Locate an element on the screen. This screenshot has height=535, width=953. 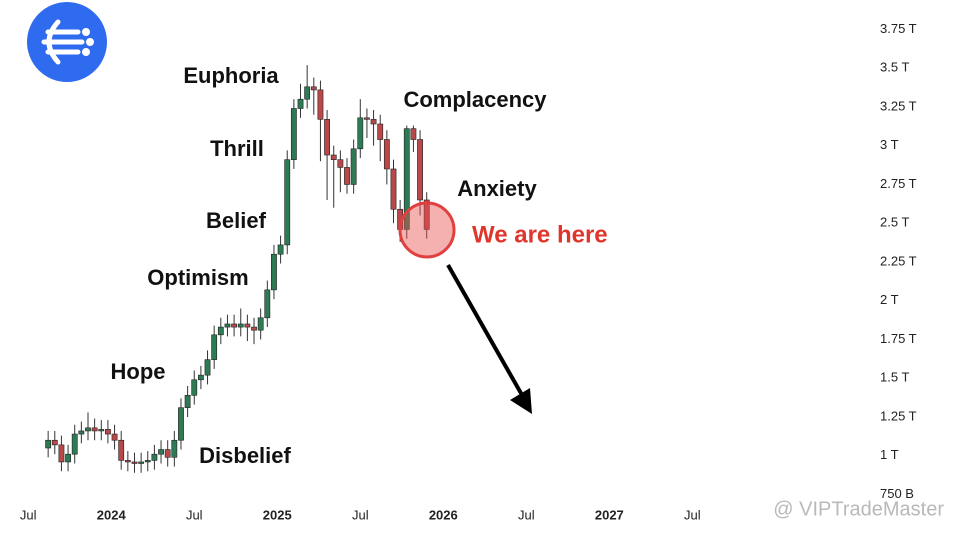
phase-label: Anxiety is located at coordinates (497, 188).